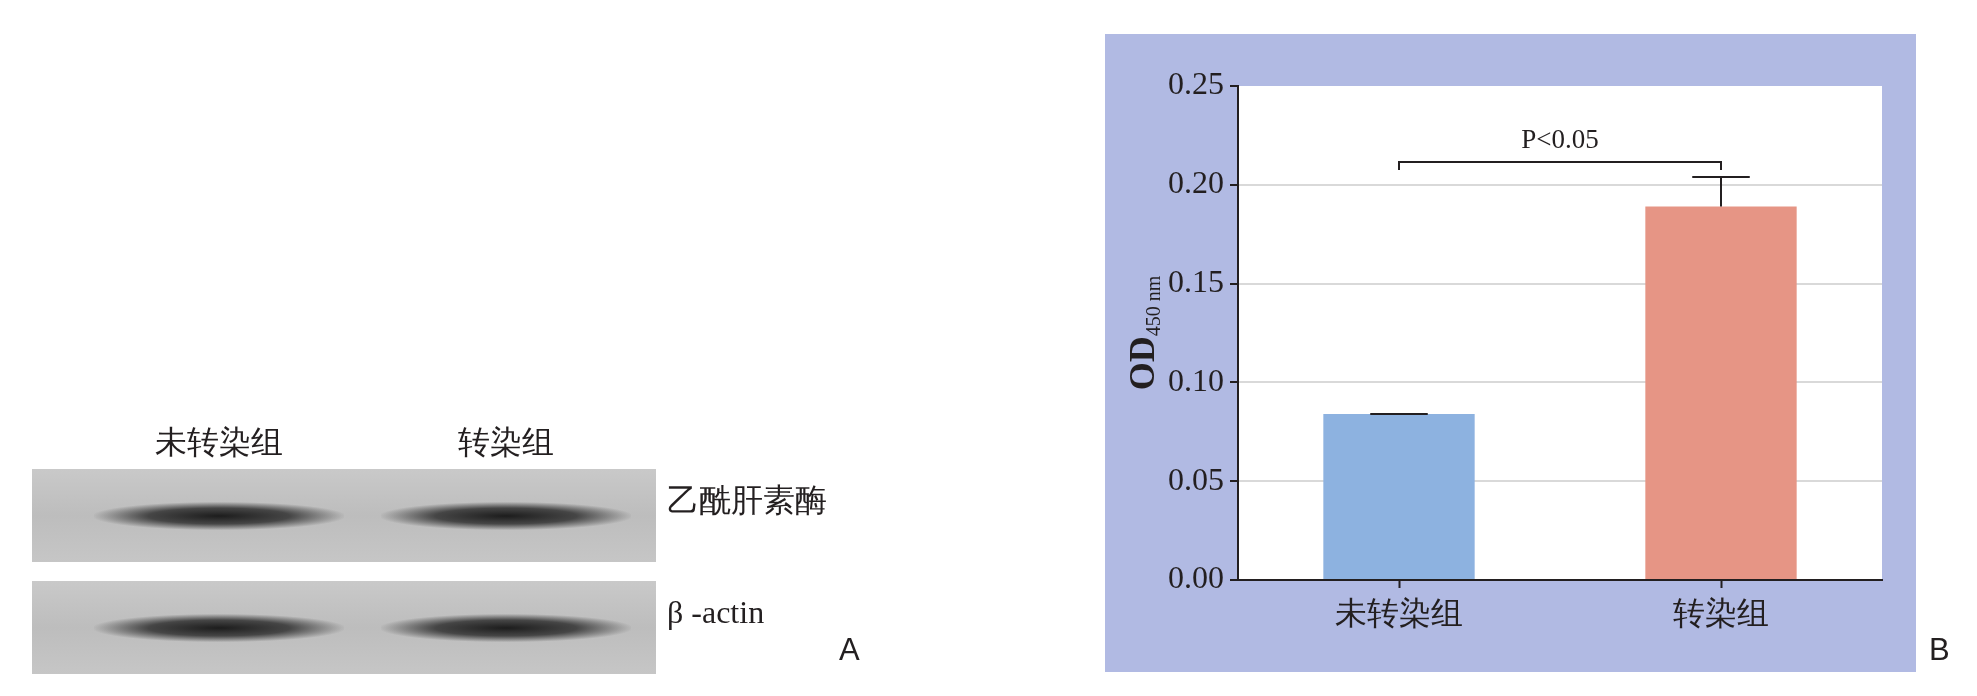 The image size is (1977, 696). I want to click on annotation: P<0.05, so click(1560, 138).